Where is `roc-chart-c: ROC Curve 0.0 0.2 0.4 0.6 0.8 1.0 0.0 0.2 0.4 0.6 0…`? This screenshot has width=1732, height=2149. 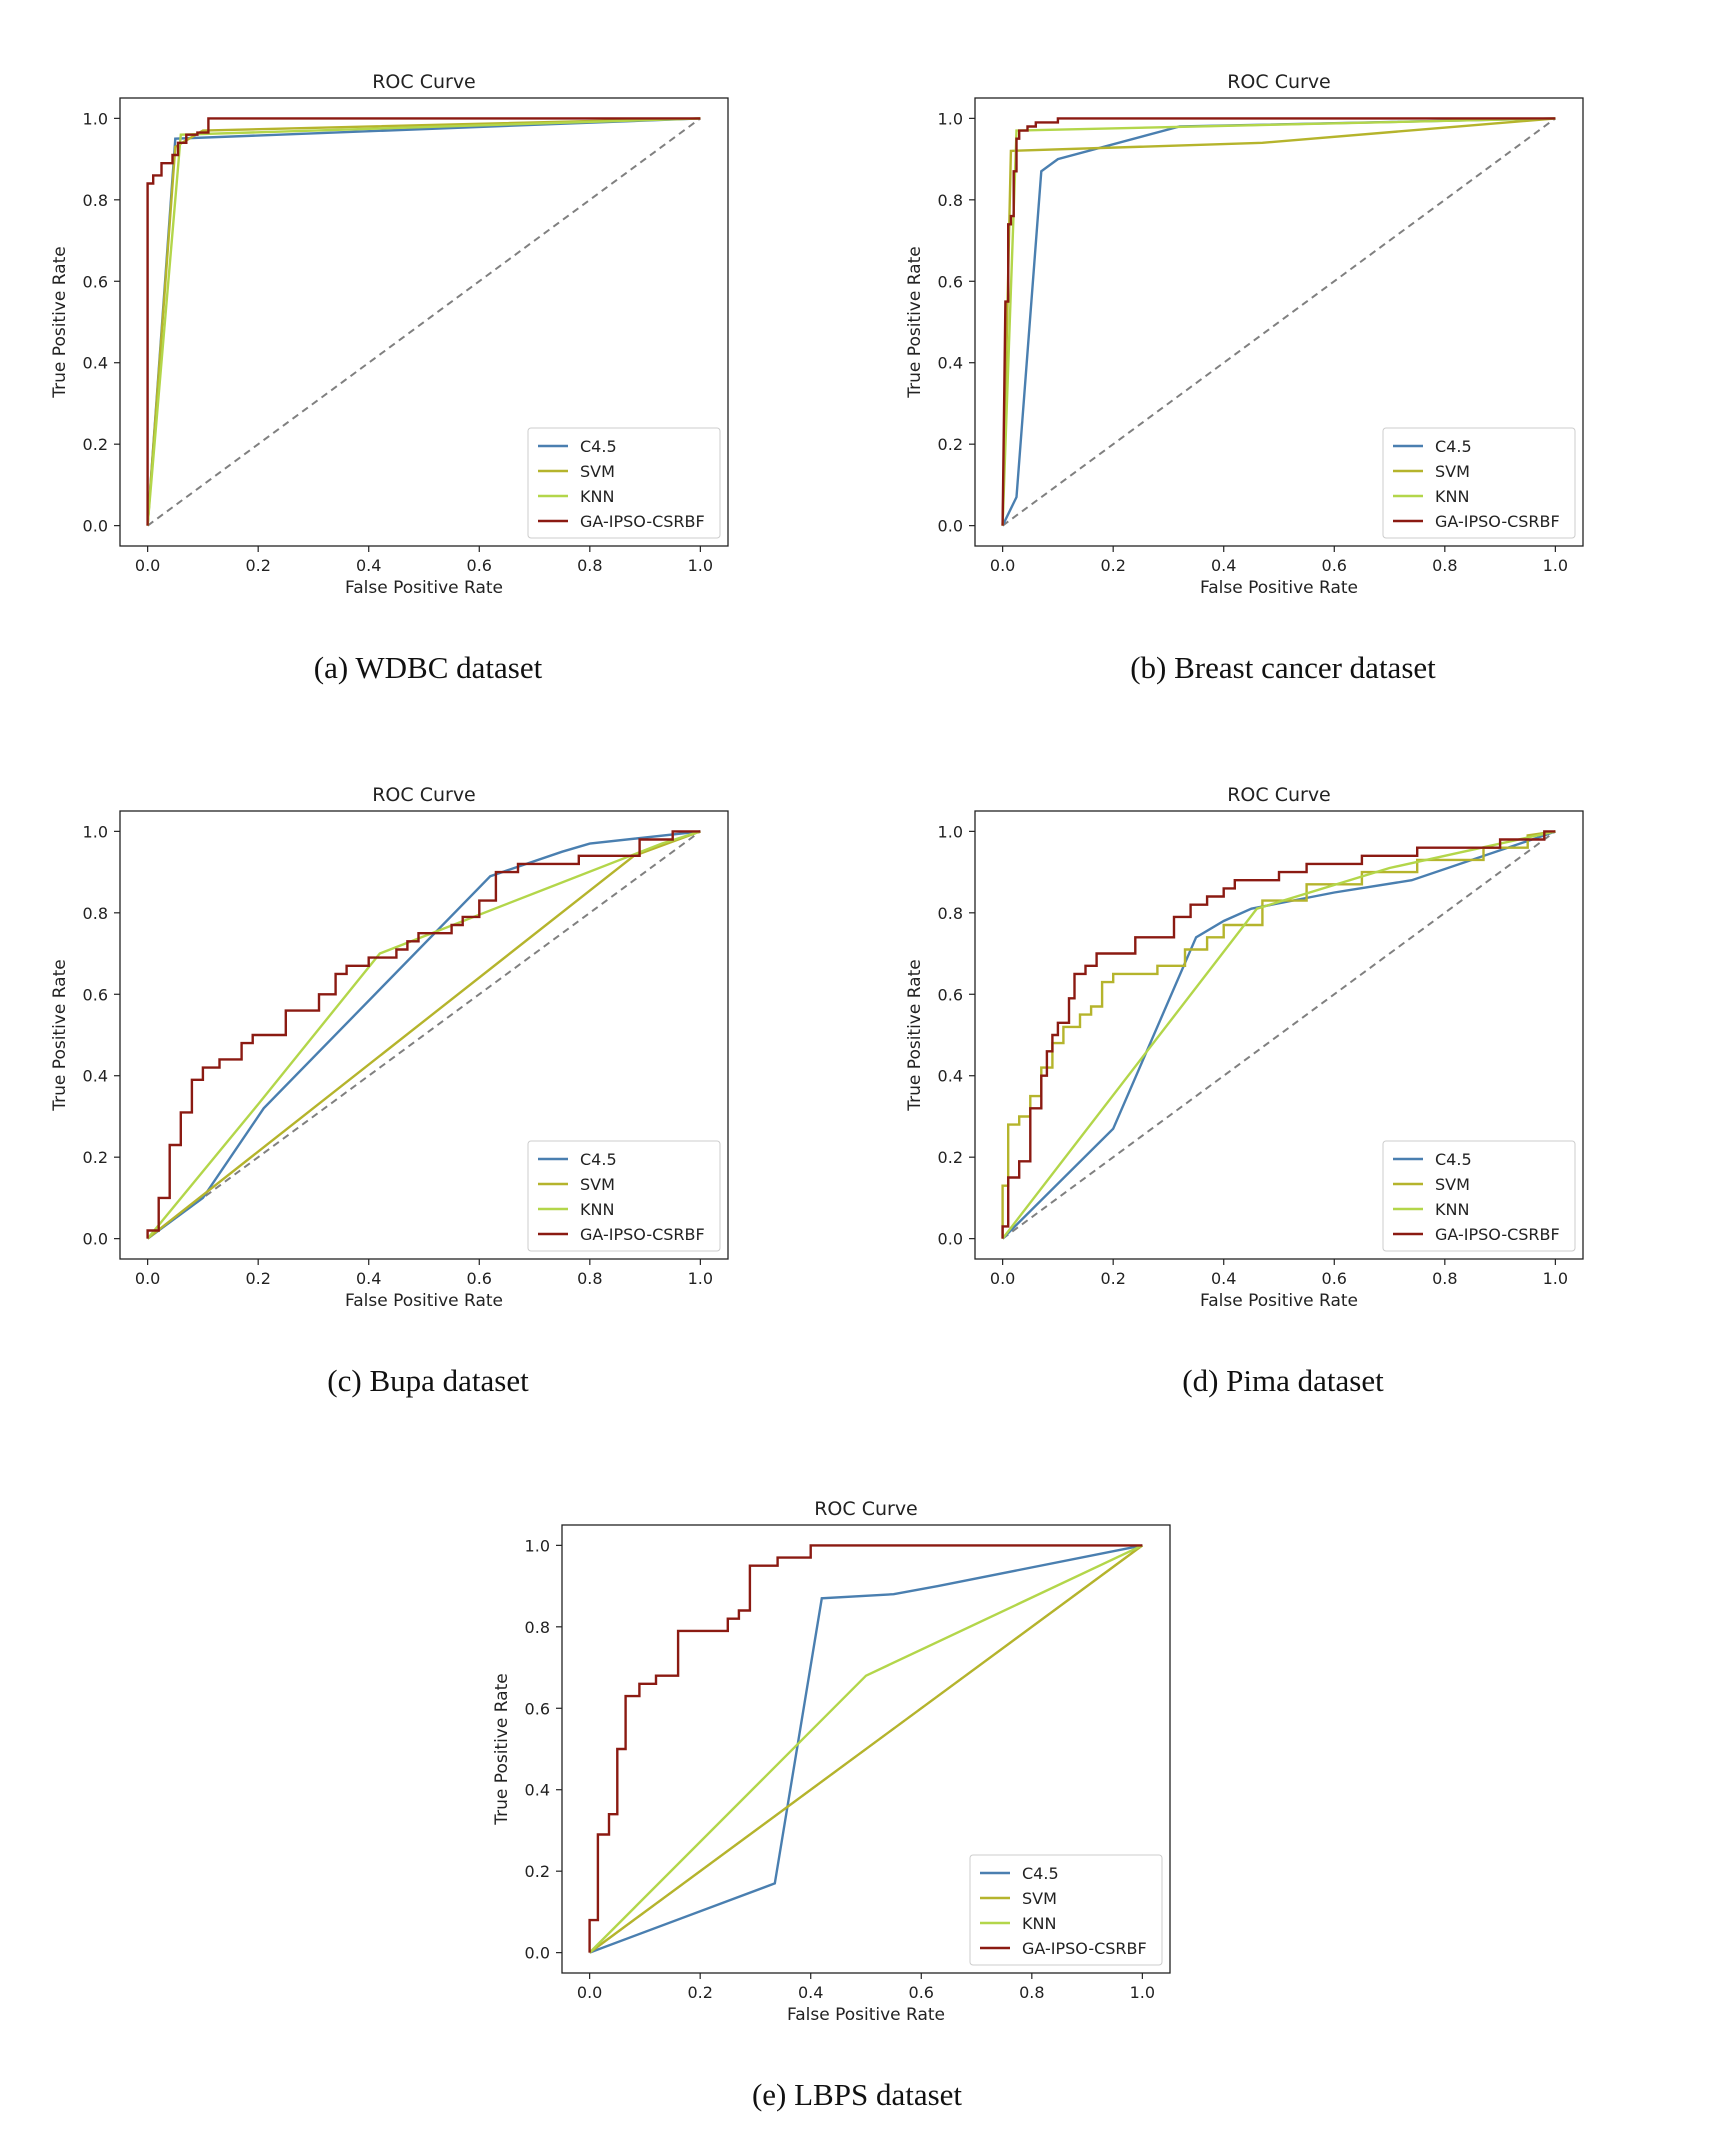 roc-chart-c: ROC Curve 0.0 0.2 0.4 0.6 0.8 1.0 0.0 0.2 0.4 0.6 0… is located at coordinates (389, 1047).